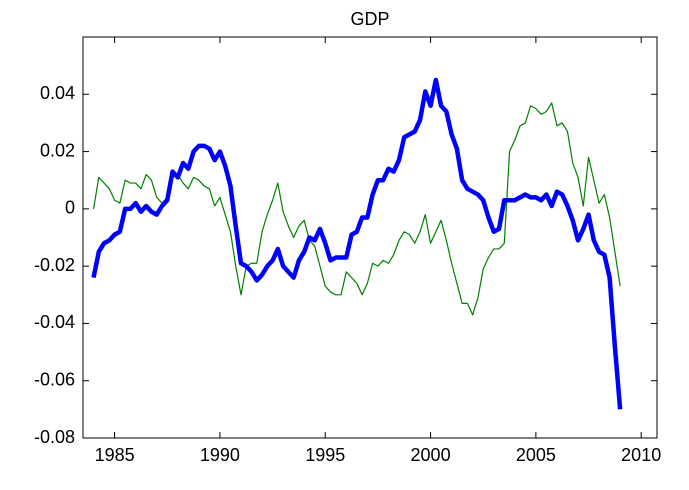 The height and width of the screenshot is (490, 689). Describe the element at coordinates (54, 322) in the screenshot. I see `y-tick-label: -0.04` at that location.